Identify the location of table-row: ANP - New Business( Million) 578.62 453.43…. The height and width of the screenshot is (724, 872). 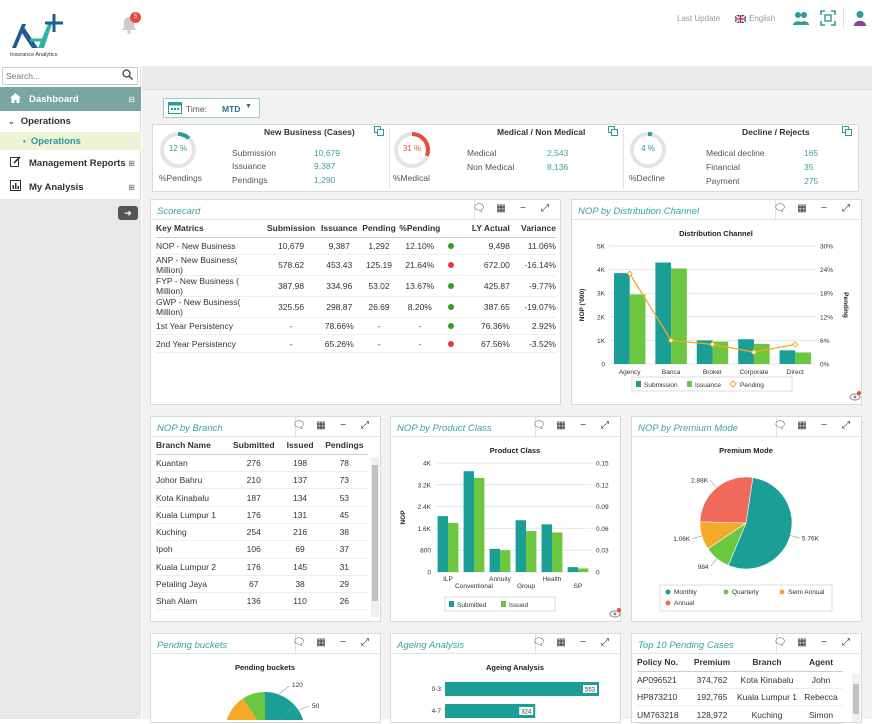
(356, 265).